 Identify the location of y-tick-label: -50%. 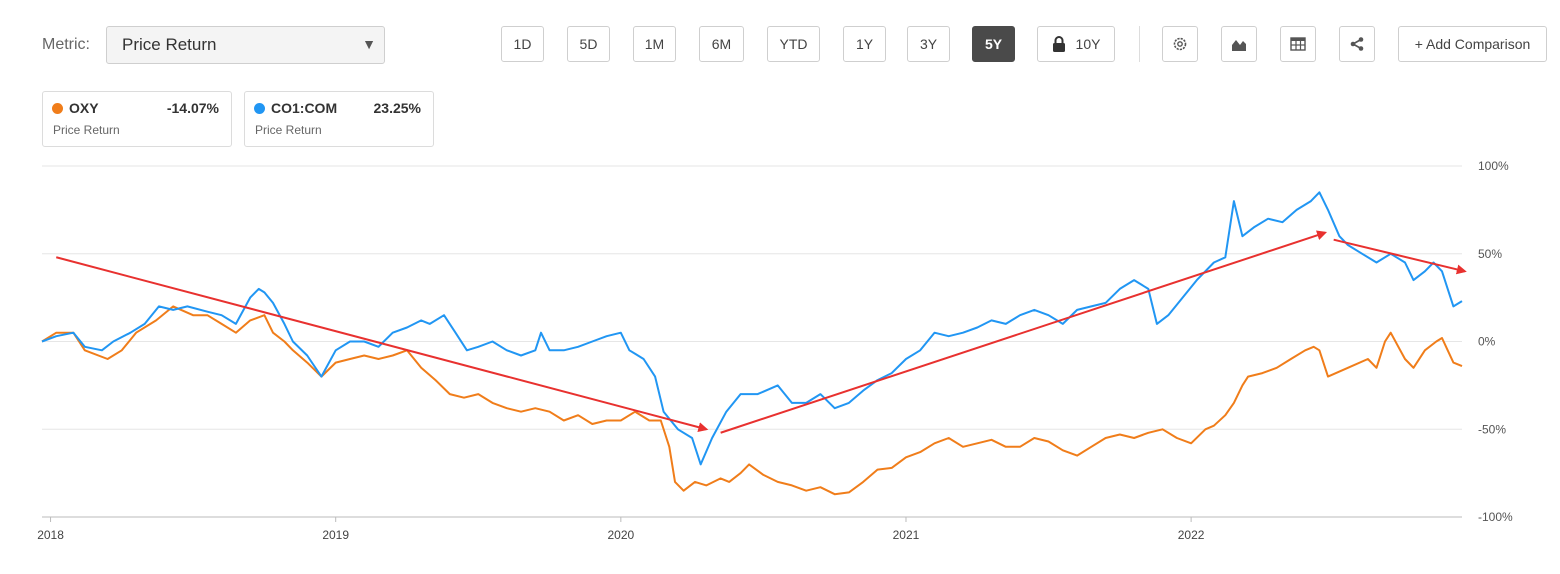
(1492, 429).